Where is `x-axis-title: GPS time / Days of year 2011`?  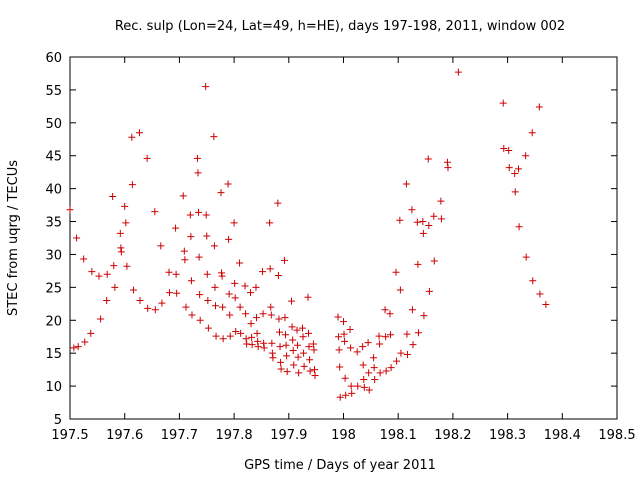
x-axis-title: GPS time / Days of year 2011 is located at coordinates (340, 465).